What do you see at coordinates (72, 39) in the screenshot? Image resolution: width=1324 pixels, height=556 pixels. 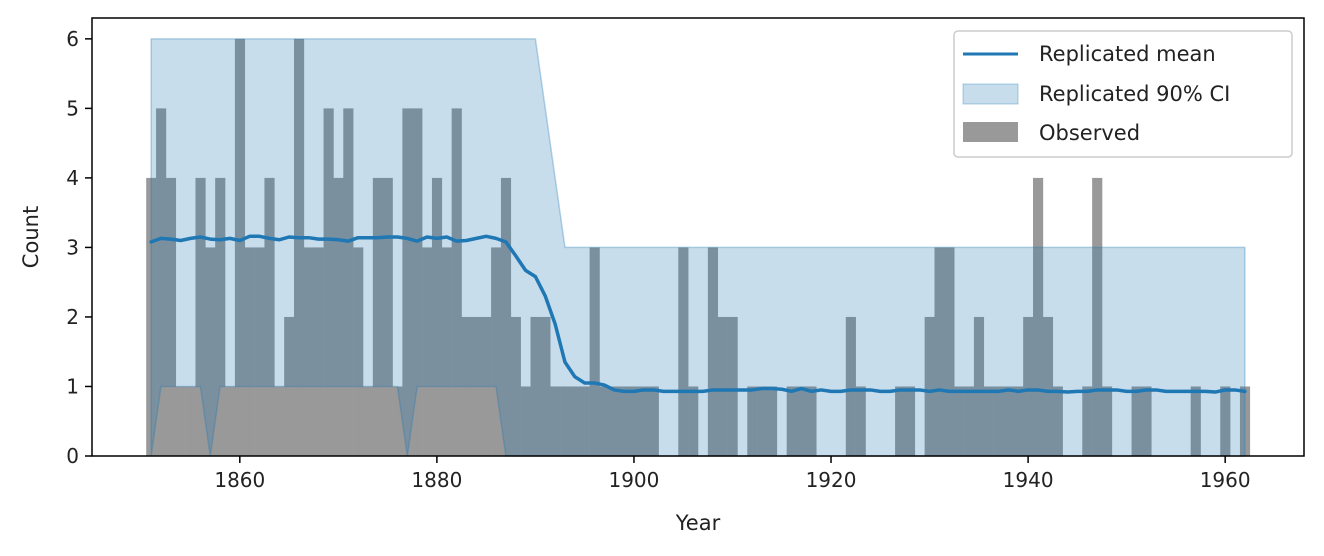 I see `y-tick-label: 6` at bounding box center [72, 39].